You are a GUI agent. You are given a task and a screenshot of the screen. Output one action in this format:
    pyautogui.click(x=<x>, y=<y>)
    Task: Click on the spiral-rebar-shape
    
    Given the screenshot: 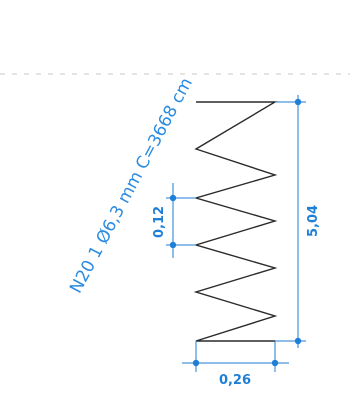 What is the action you would take?
    pyautogui.click(x=235, y=221)
    